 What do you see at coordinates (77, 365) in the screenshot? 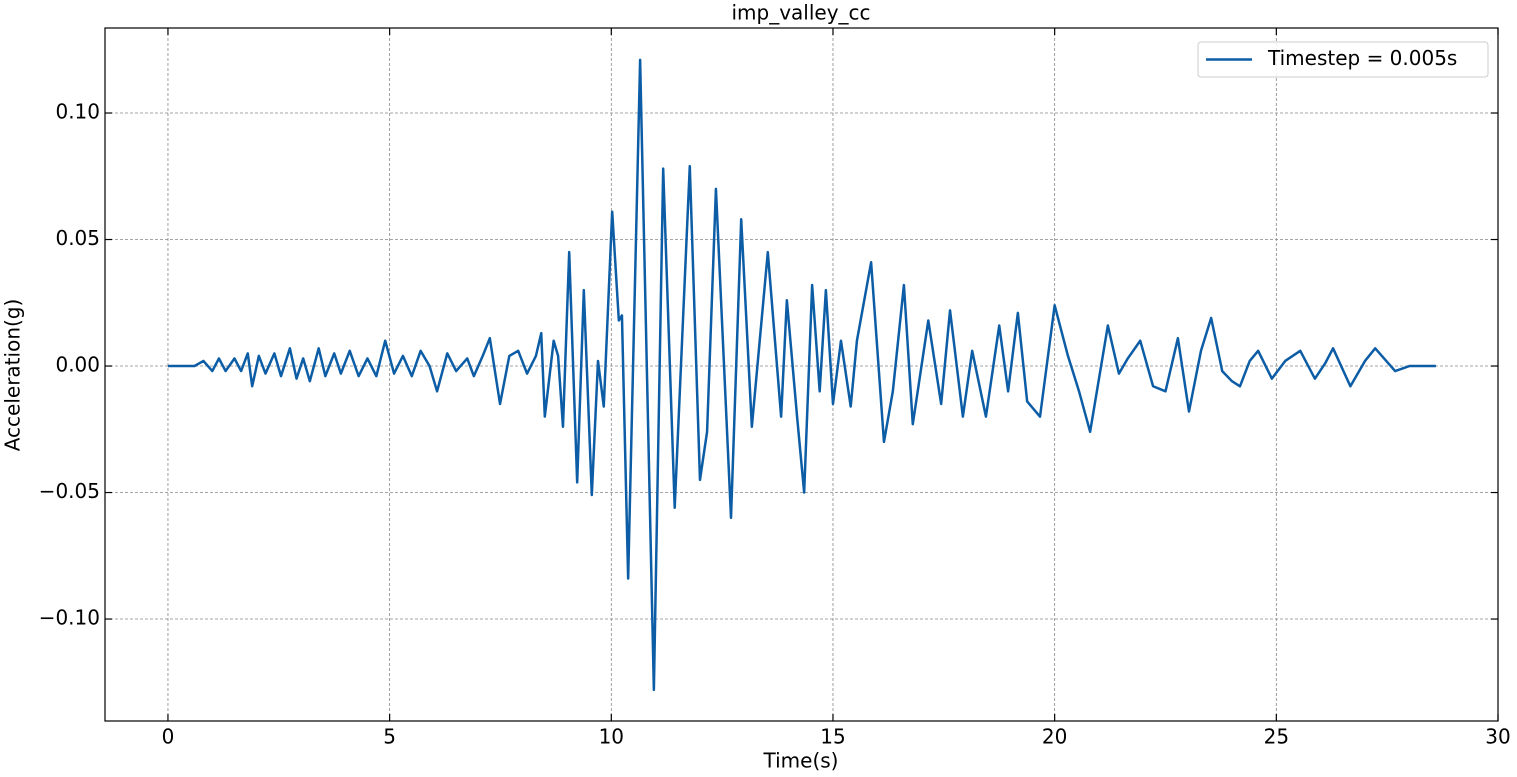
I see `y-tick-label: 0.00` at bounding box center [77, 365].